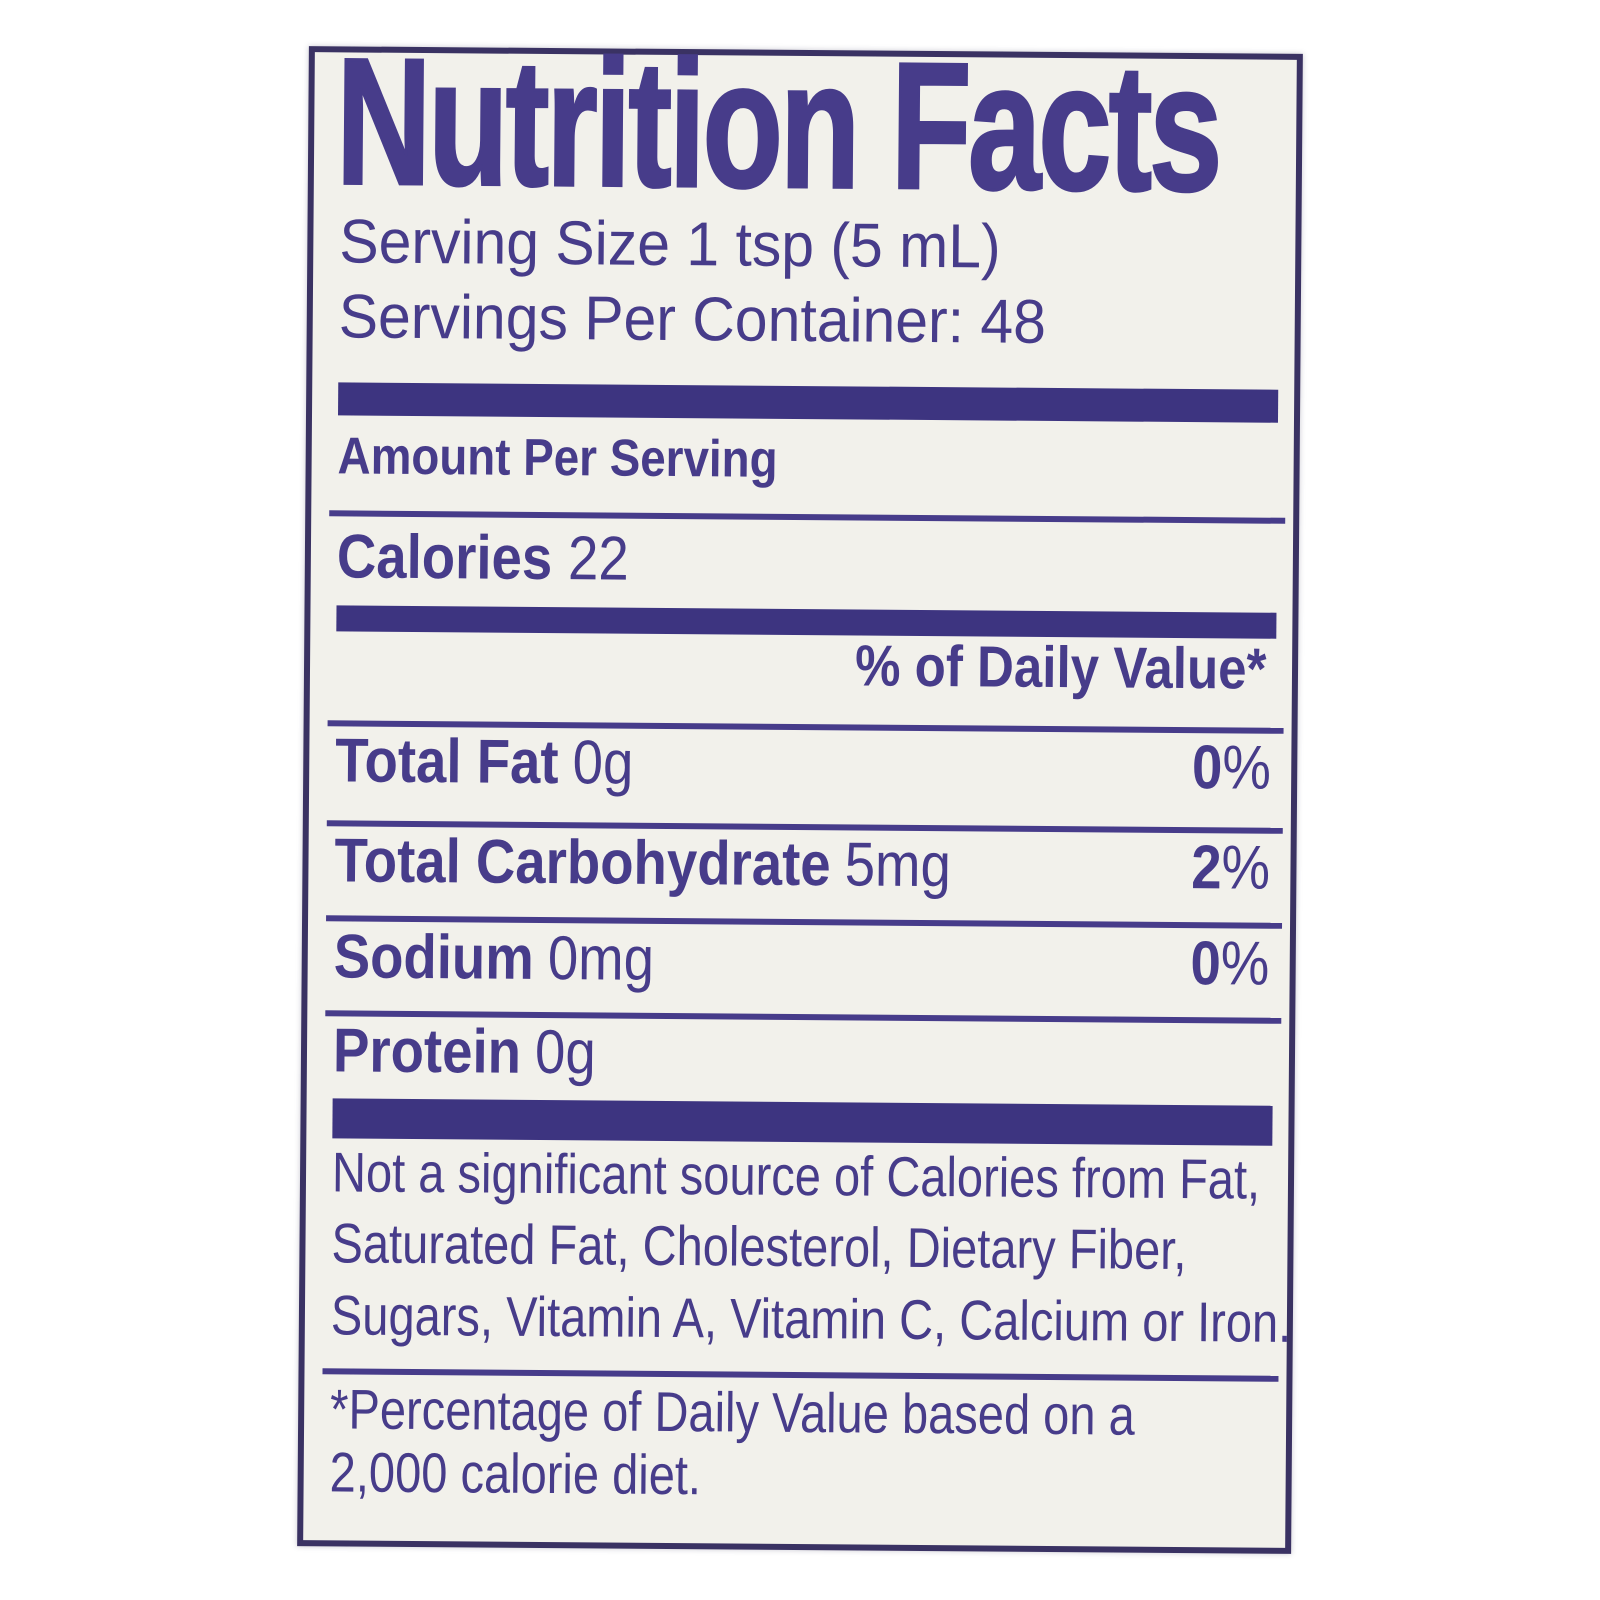 The height and width of the screenshot is (1600, 1600). What do you see at coordinates (732, 1412) in the screenshot?
I see `footnote-line: *Percentage of Daily Value based on a` at bounding box center [732, 1412].